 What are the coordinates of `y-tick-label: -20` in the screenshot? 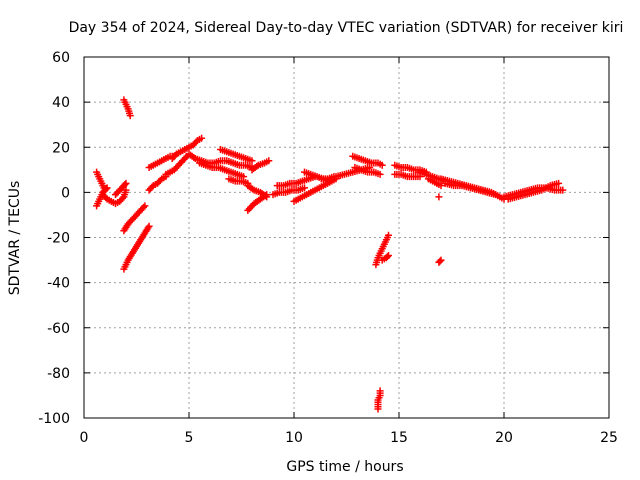 It's located at (58, 239).